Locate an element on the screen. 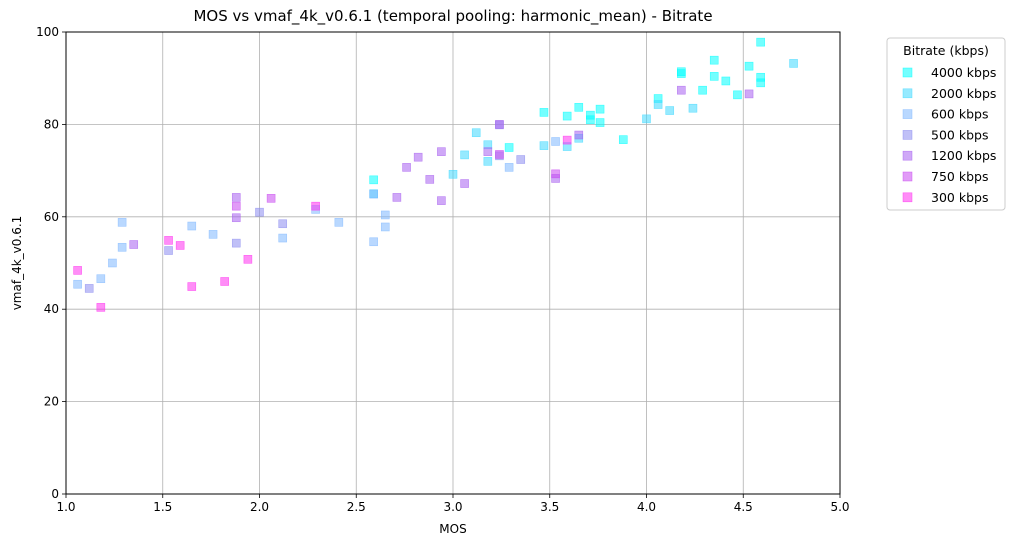 Image resolution: width=1018 pixels, height=547 pixels. y-tick-label: 60 is located at coordinates (51, 217).